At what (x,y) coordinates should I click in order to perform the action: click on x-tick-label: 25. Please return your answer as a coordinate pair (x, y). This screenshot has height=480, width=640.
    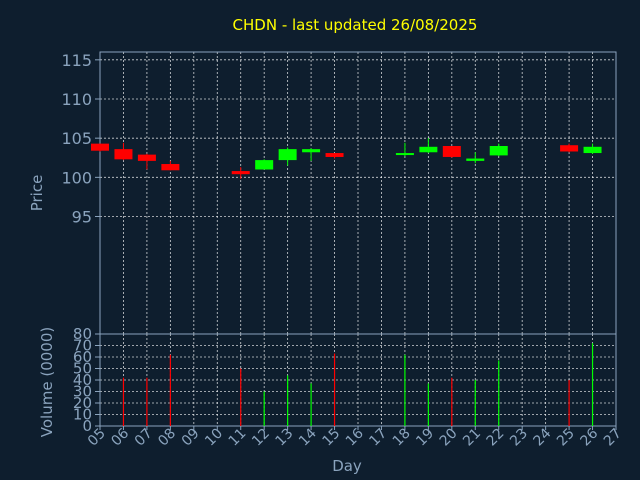
    Looking at the image, I should click on (566, 438).